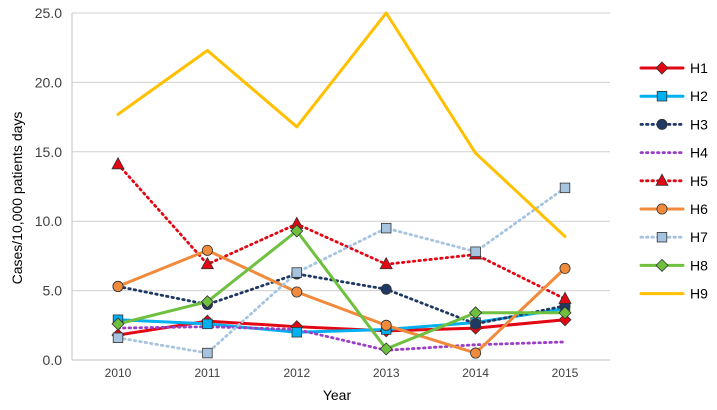 This screenshot has height=410, width=717. I want to click on x-tick-labels: 2010 2011 2012 2013 2014 2015, so click(342, 373).